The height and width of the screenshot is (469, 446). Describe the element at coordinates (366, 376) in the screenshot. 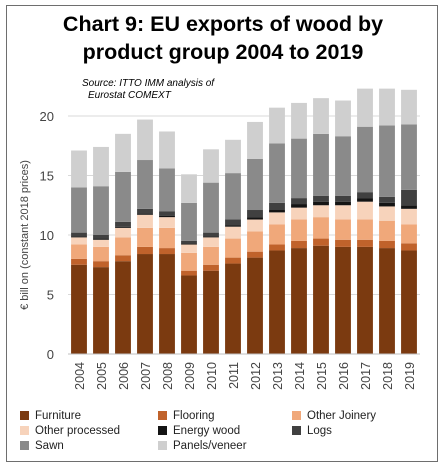

I see `x-tick-label: 2017` at that location.